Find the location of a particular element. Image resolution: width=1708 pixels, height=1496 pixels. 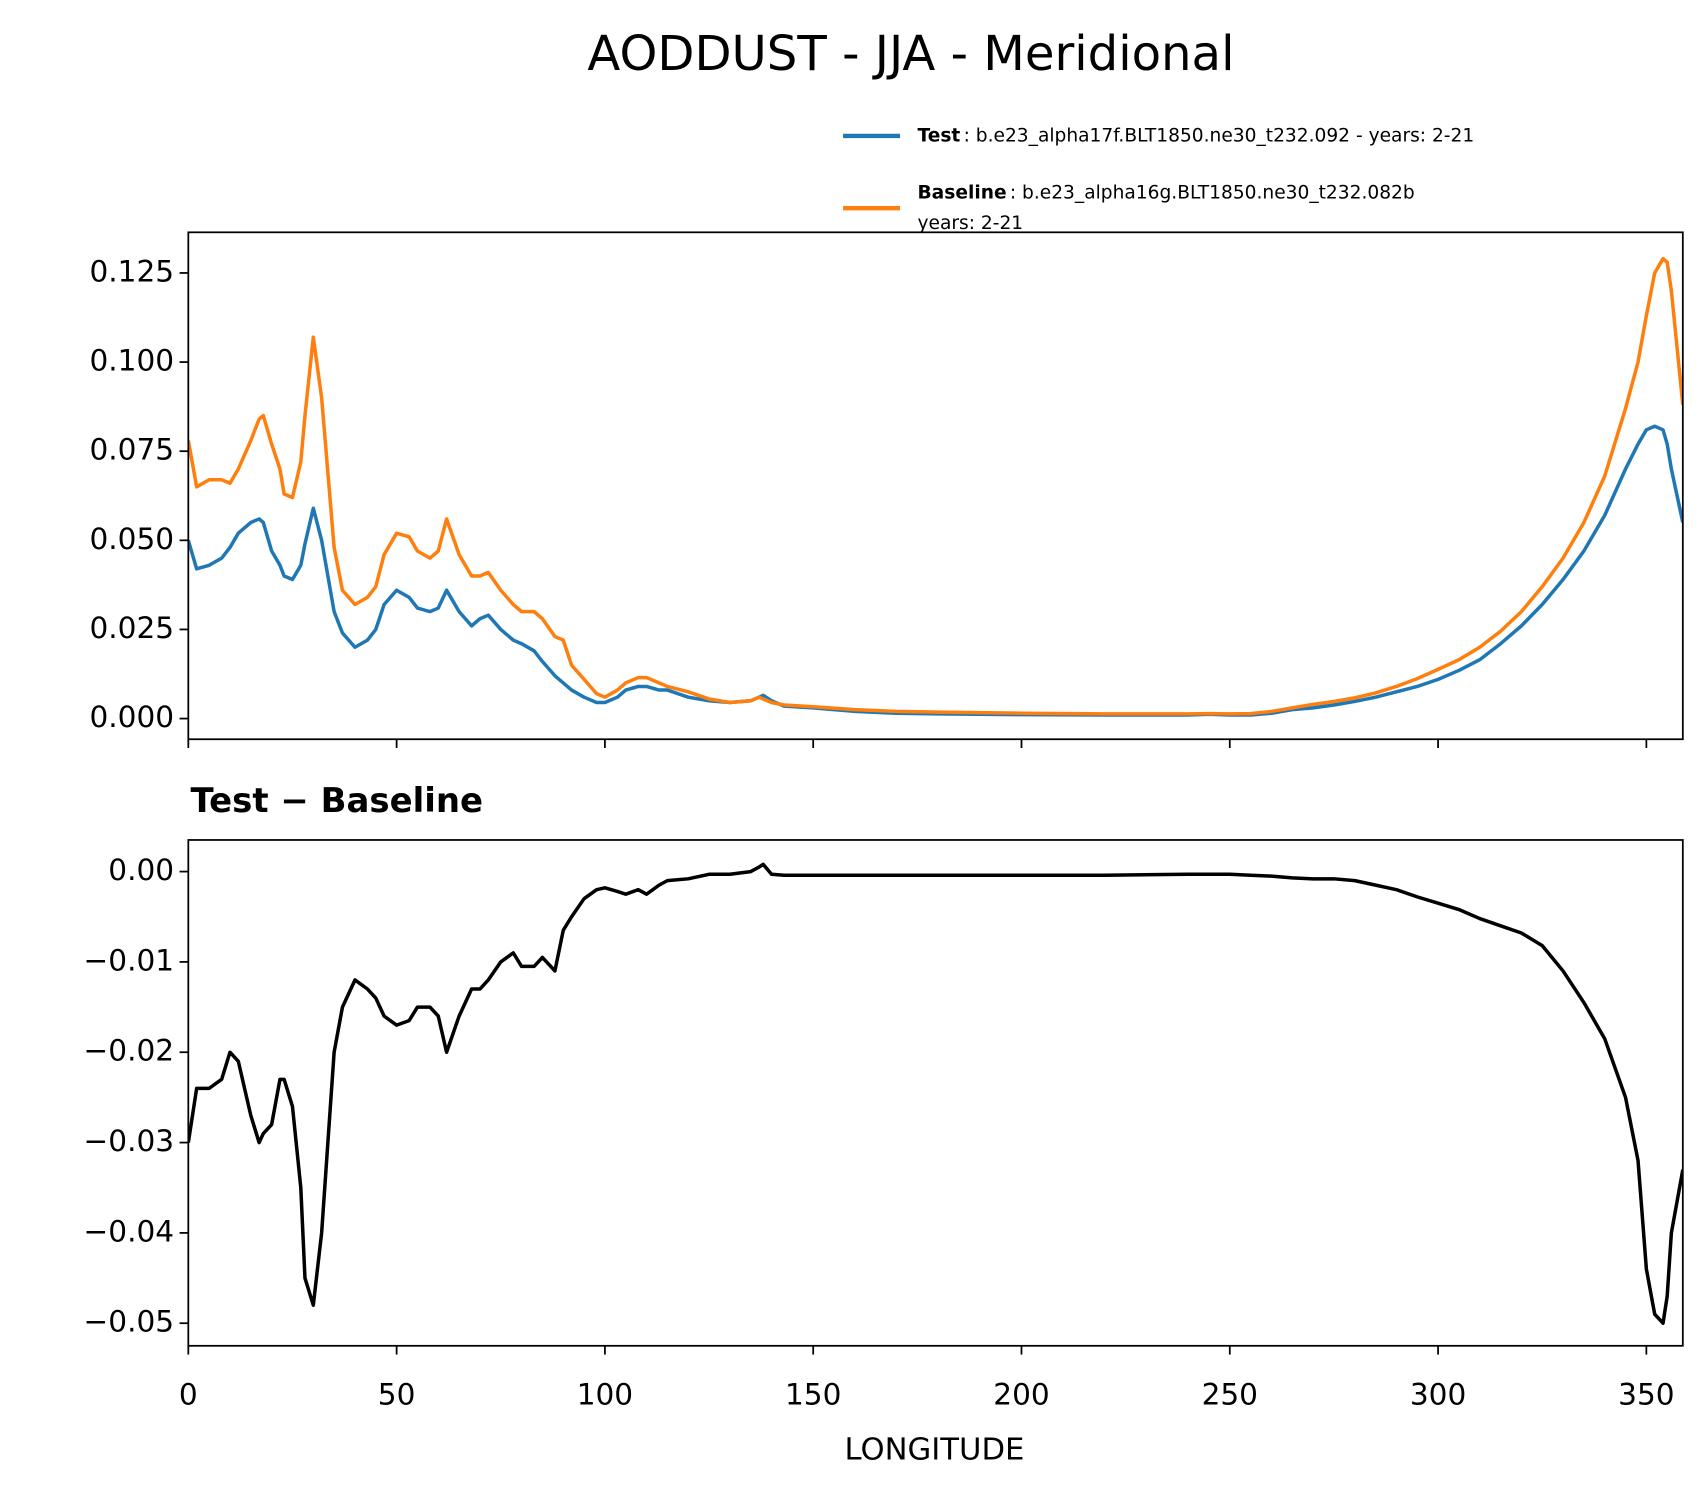

x-tick-label: 250 is located at coordinates (1230, 1395).